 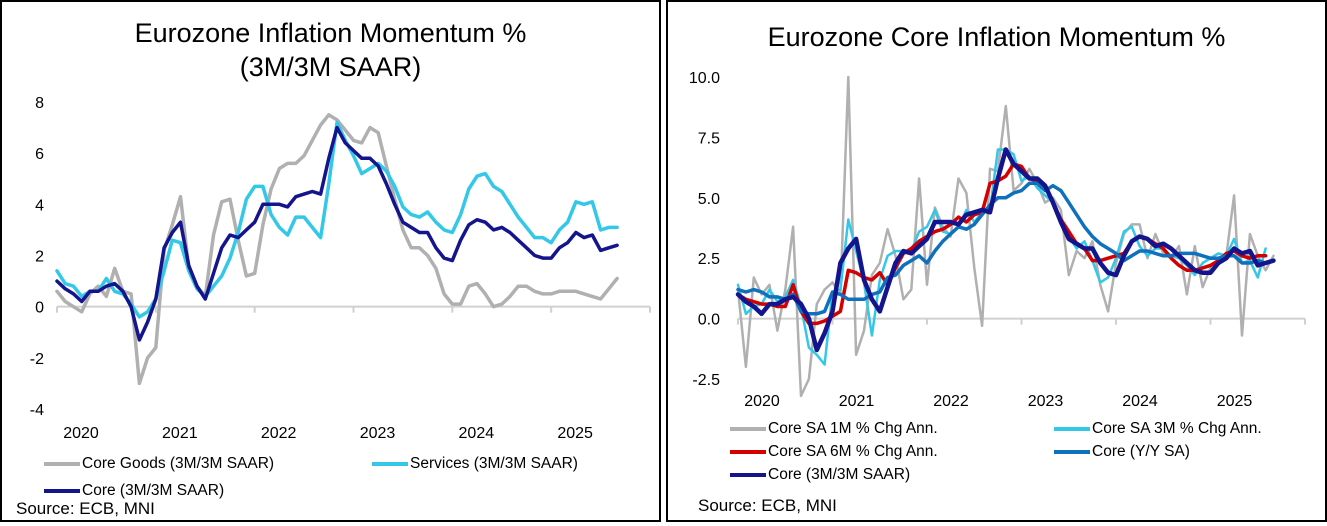 I want to click on legend-item-core-yy: Core (Y/Y SA), so click(x=1122, y=452).